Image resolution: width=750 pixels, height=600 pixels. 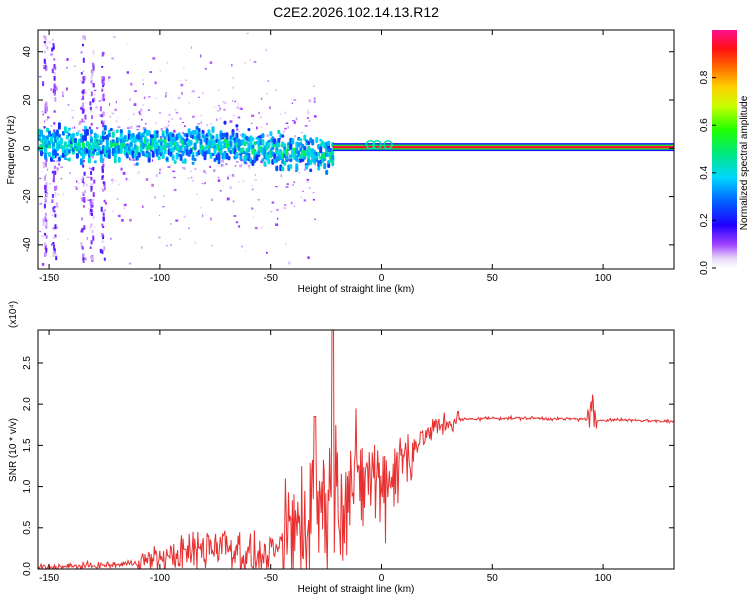 What do you see at coordinates (27, 486) in the screenshot?
I see `y-tick-label: 1.0` at bounding box center [27, 486].